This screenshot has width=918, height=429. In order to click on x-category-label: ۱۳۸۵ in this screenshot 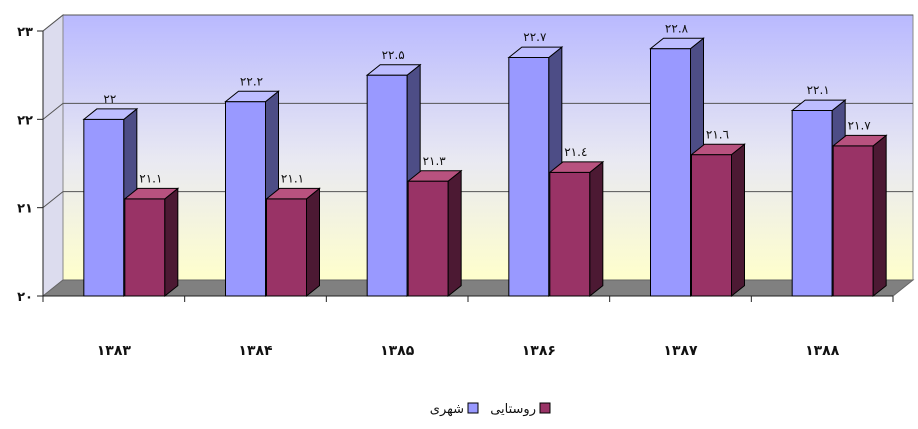, I will do `click(397, 351)`.